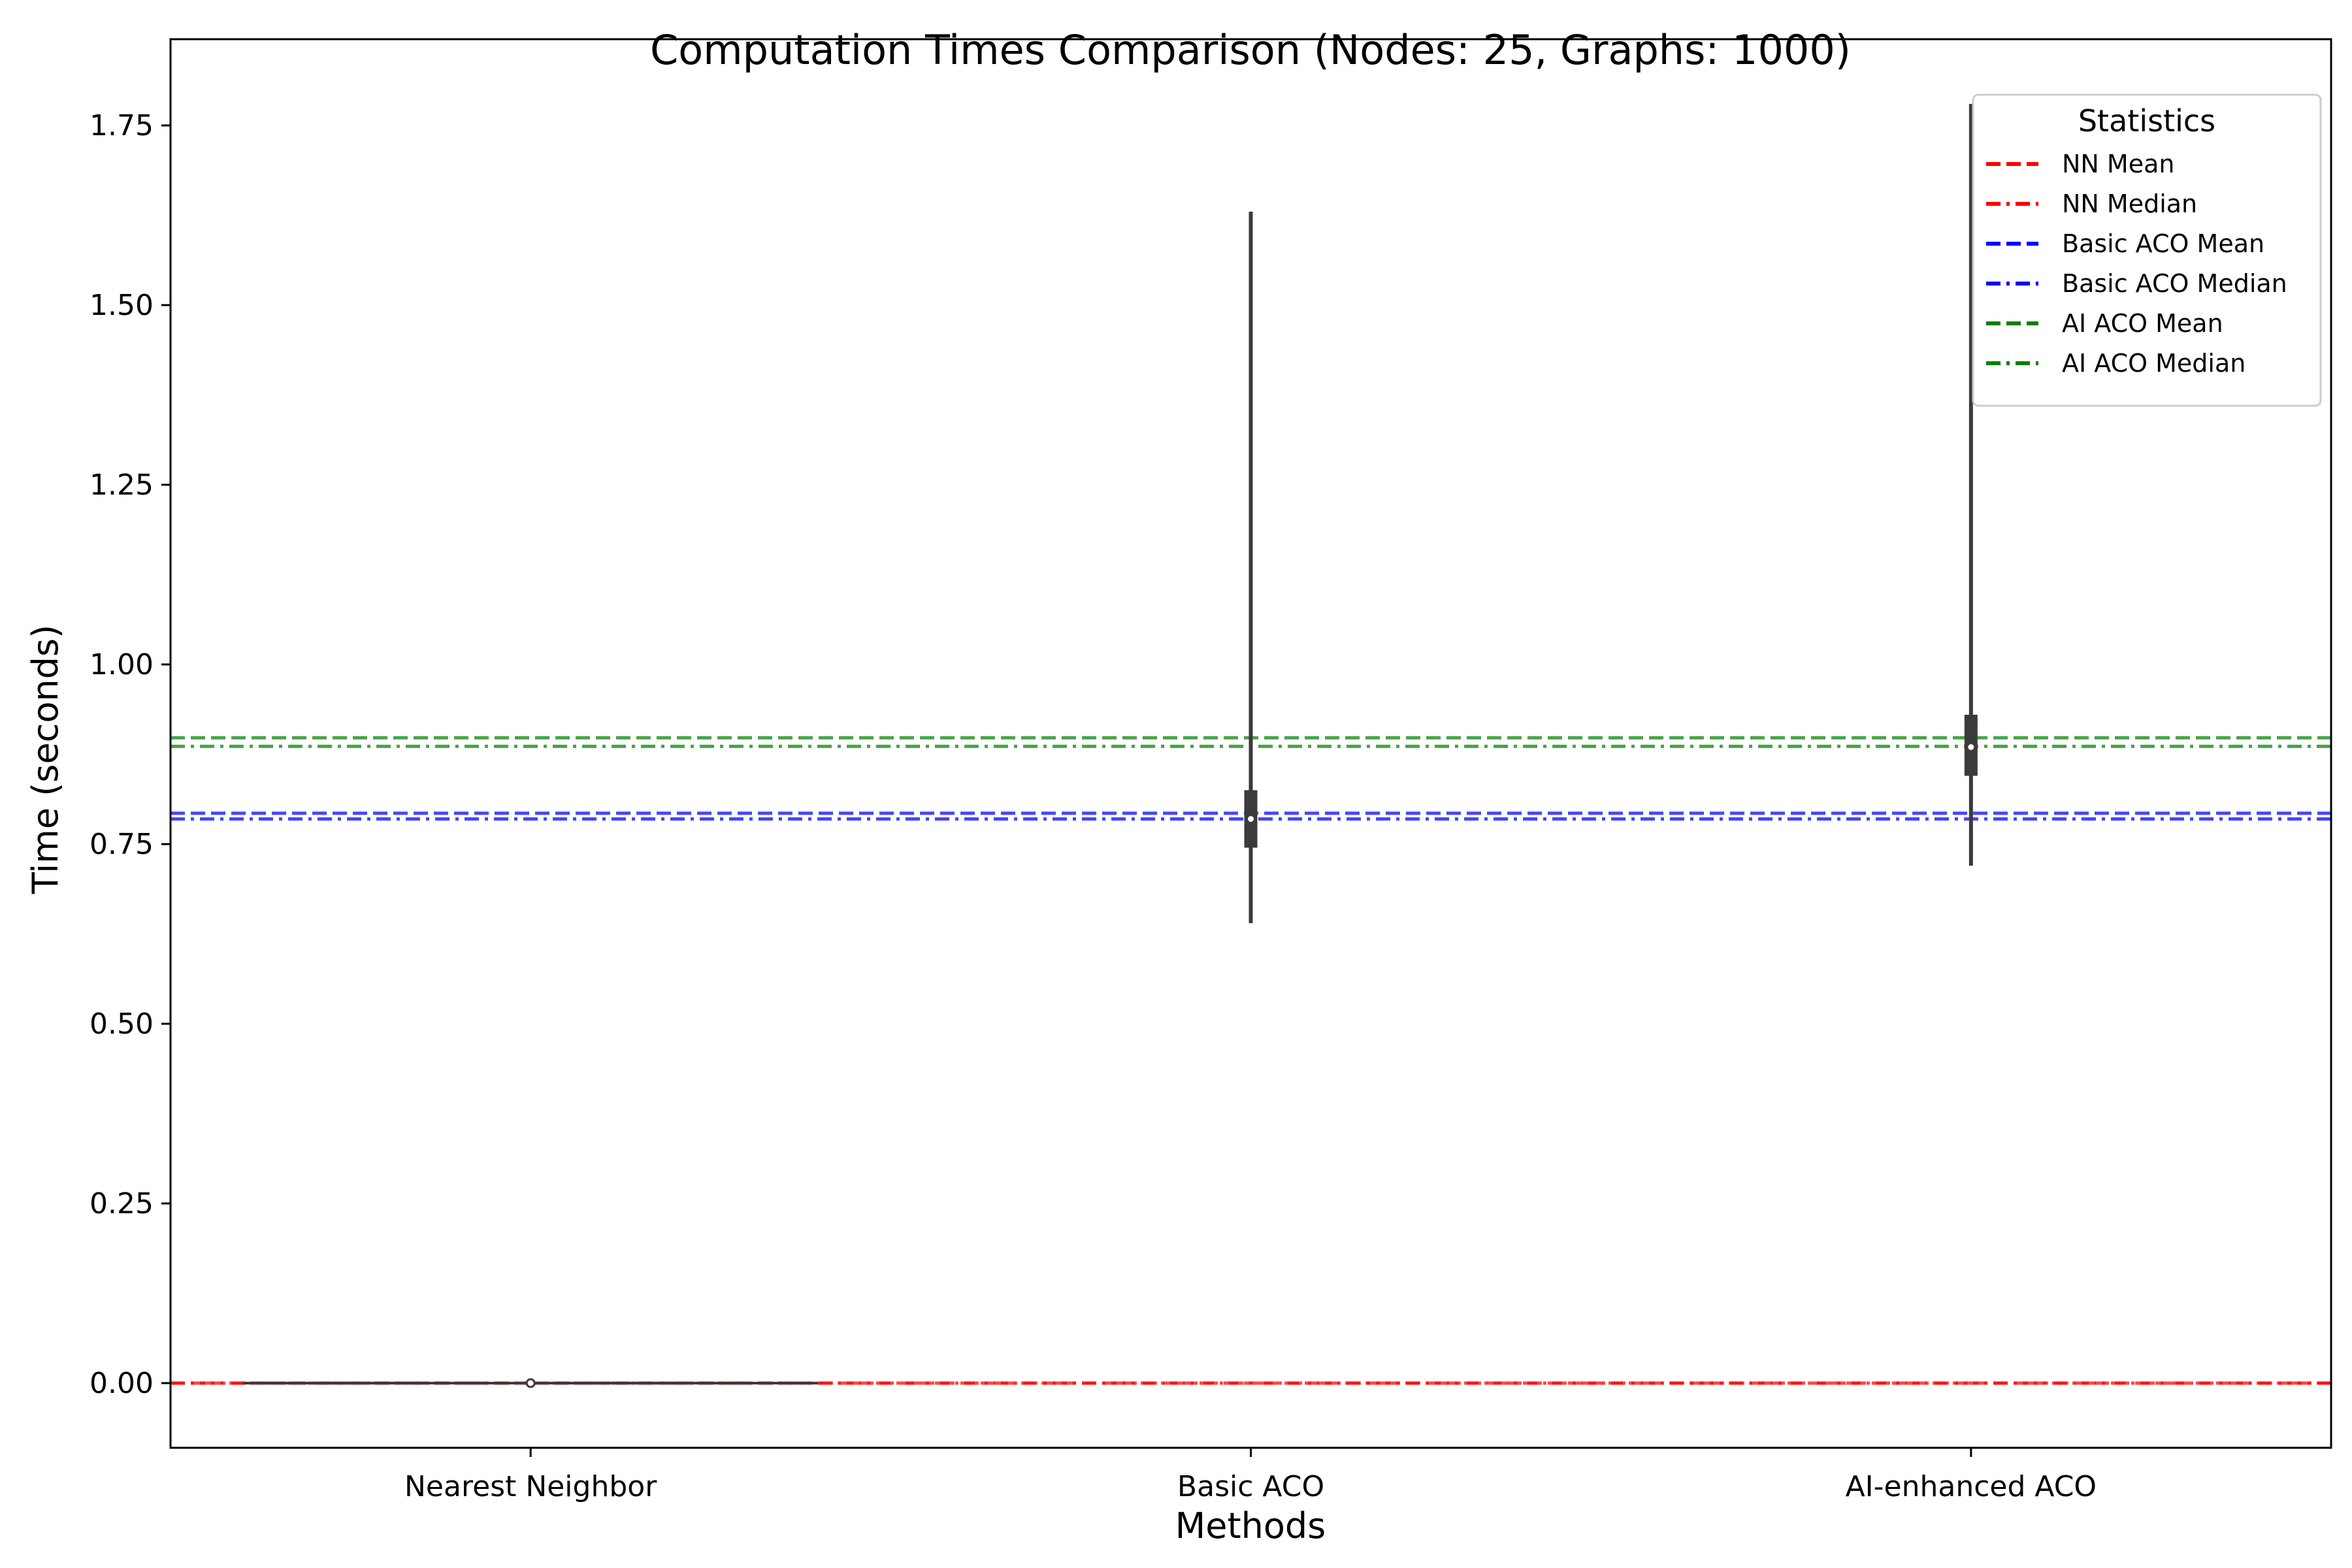 The image size is (2352, 1568). What do you see at coordinates (2118, 164) in the screenshot?
I see `legend-label-1: NN Mean` at bounding box center [2118, 164].